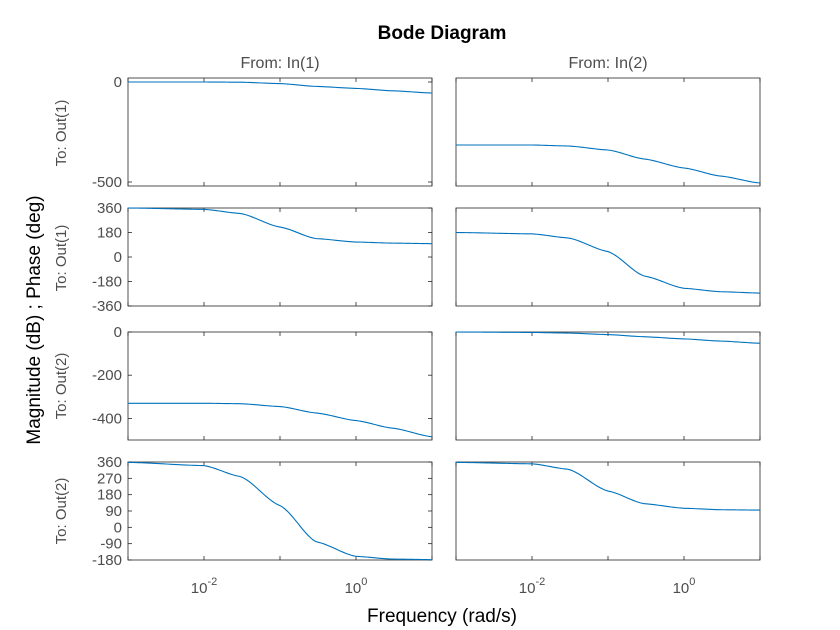  What do you see at coordinates (107, 375) in the screenshot?
I see `y-tick-label: -200` at bounding box center [107, 375].